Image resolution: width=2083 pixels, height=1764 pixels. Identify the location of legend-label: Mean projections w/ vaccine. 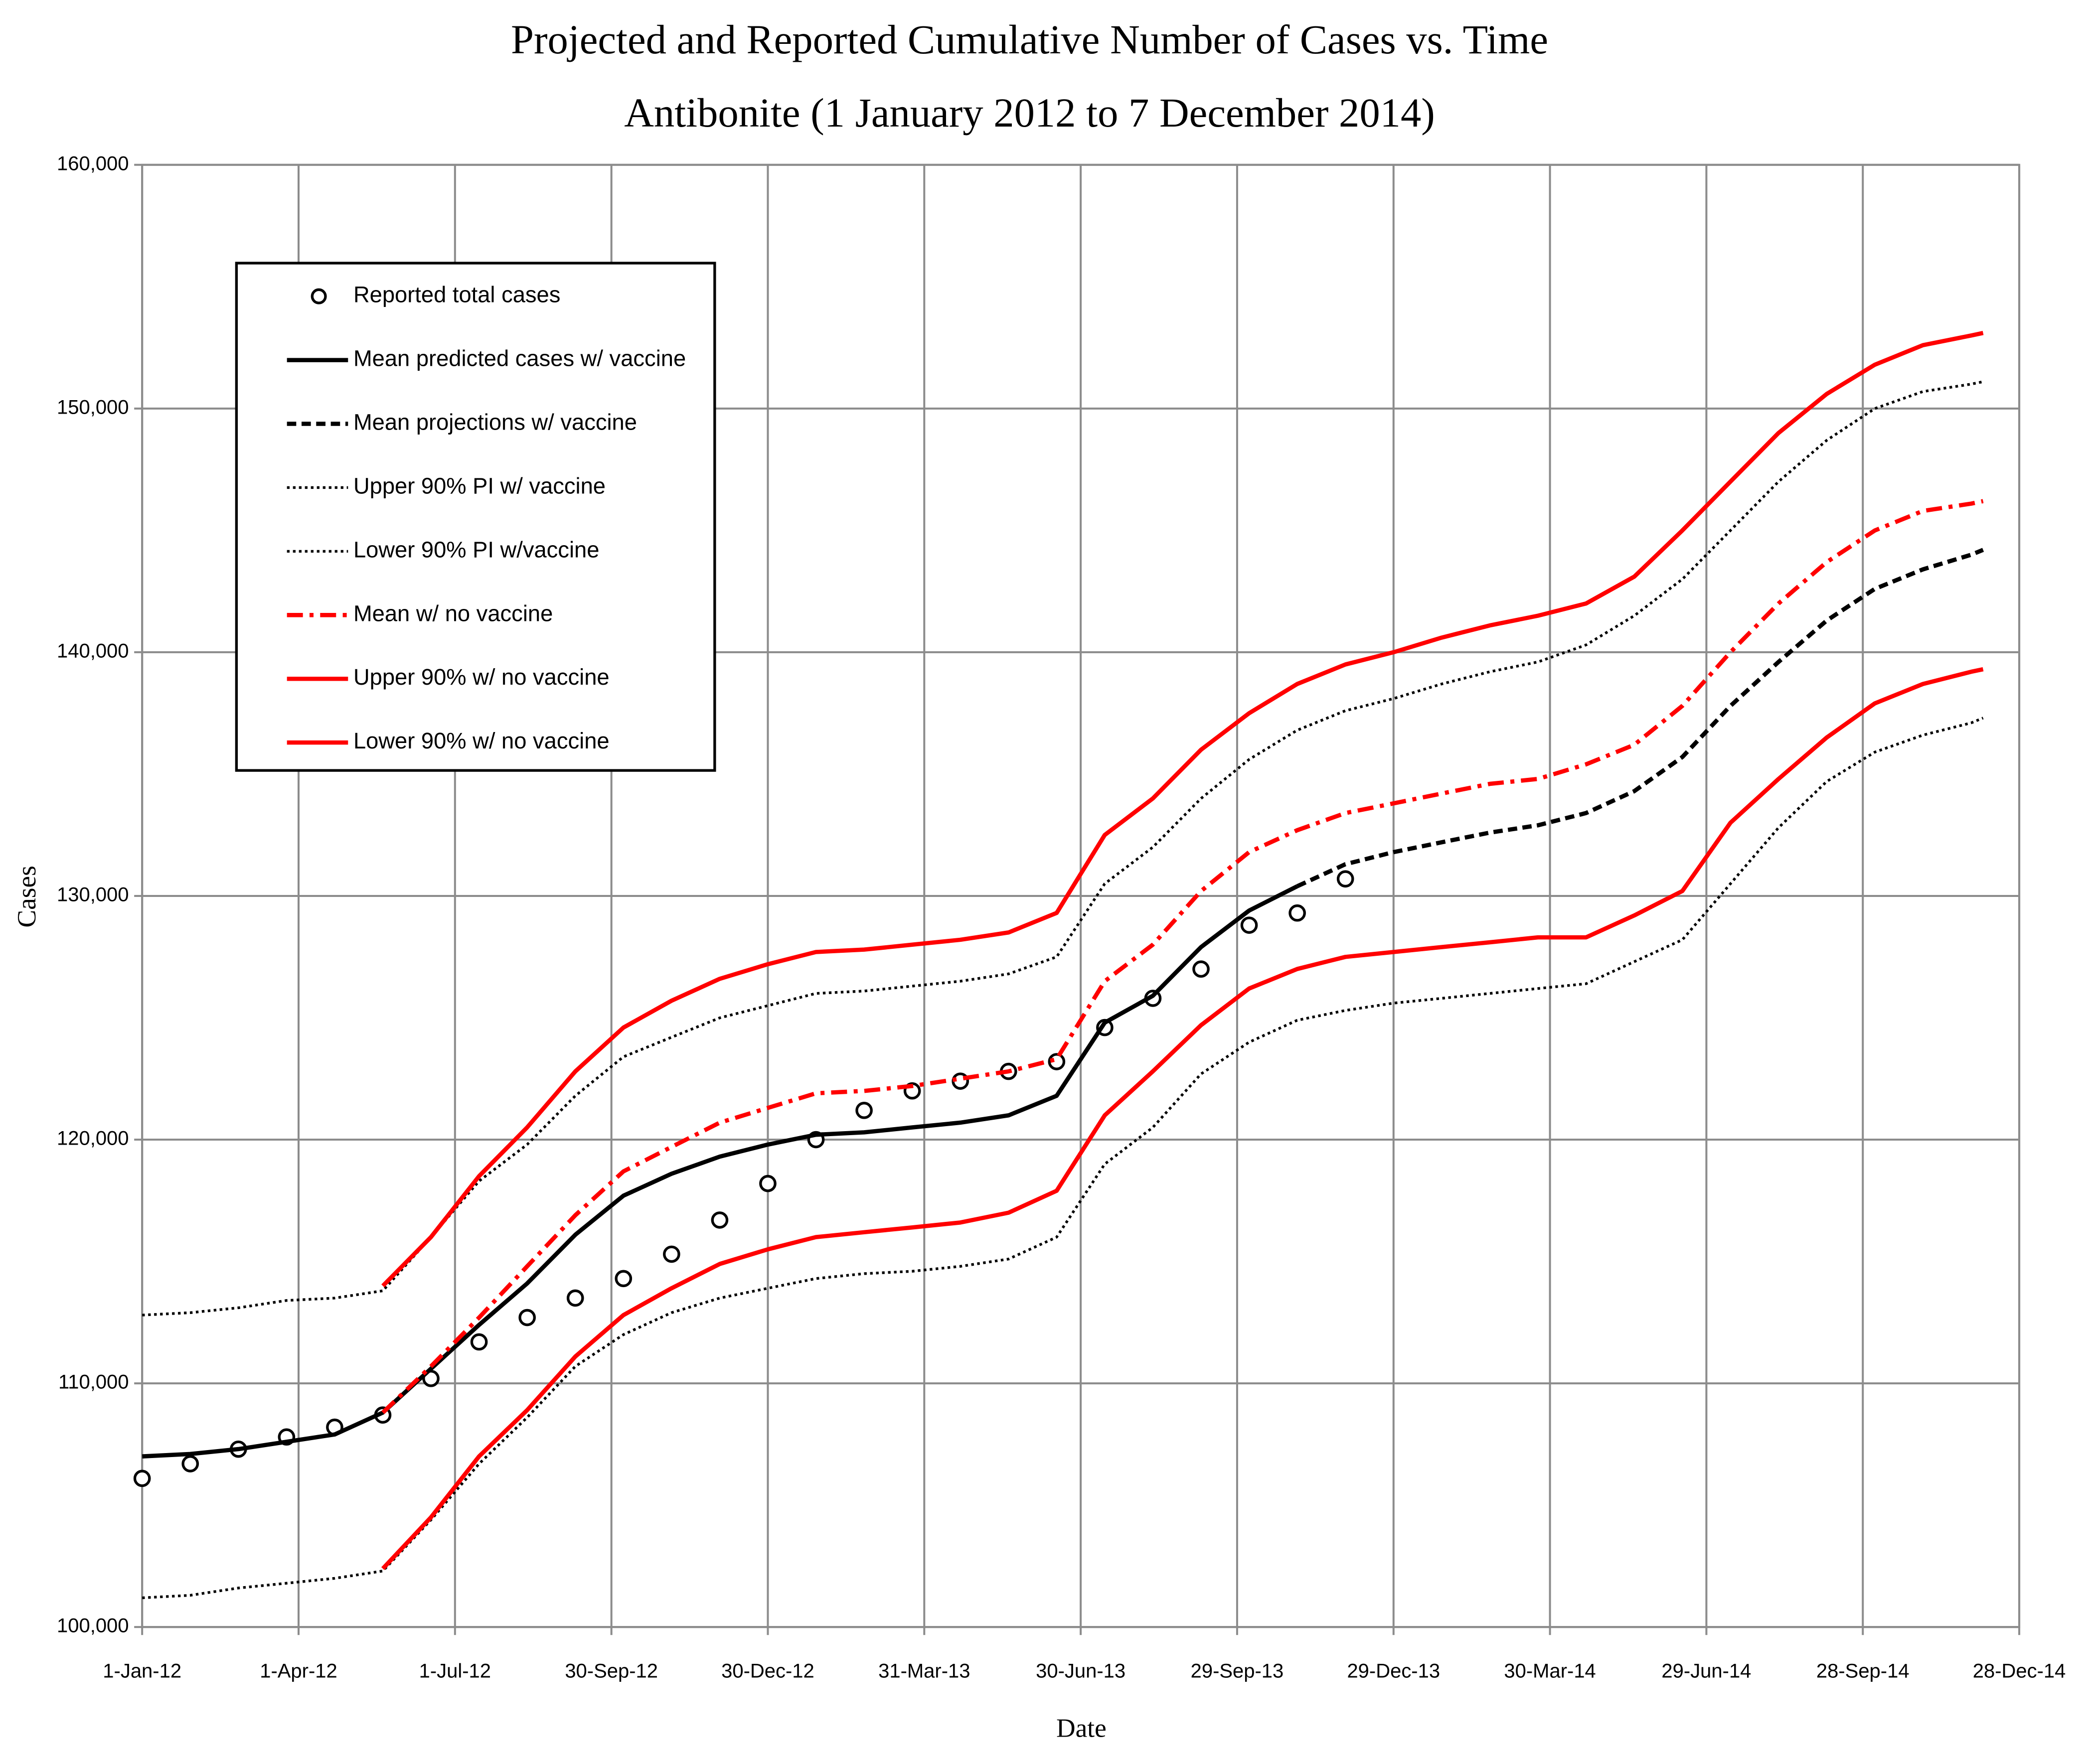
(495, 422).